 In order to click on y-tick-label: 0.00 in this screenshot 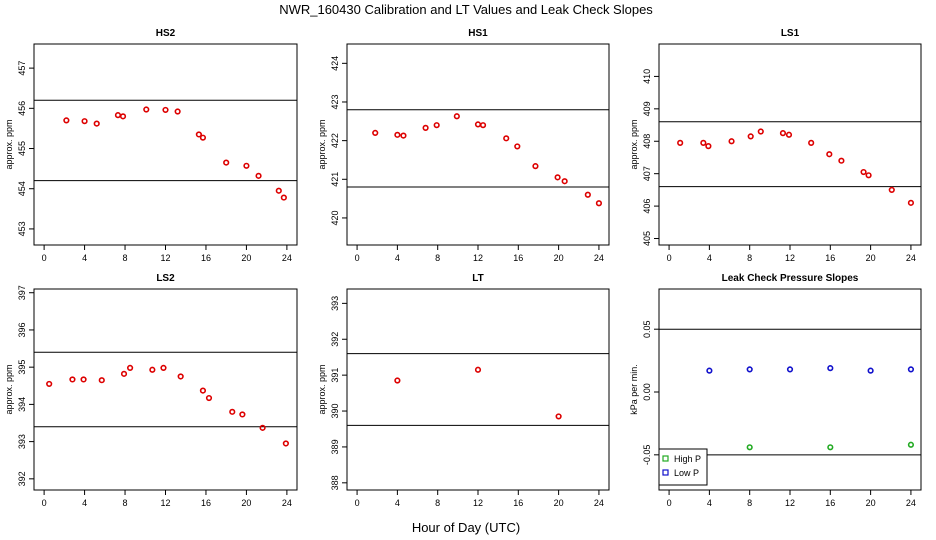, I will do `click(647, 392)`.